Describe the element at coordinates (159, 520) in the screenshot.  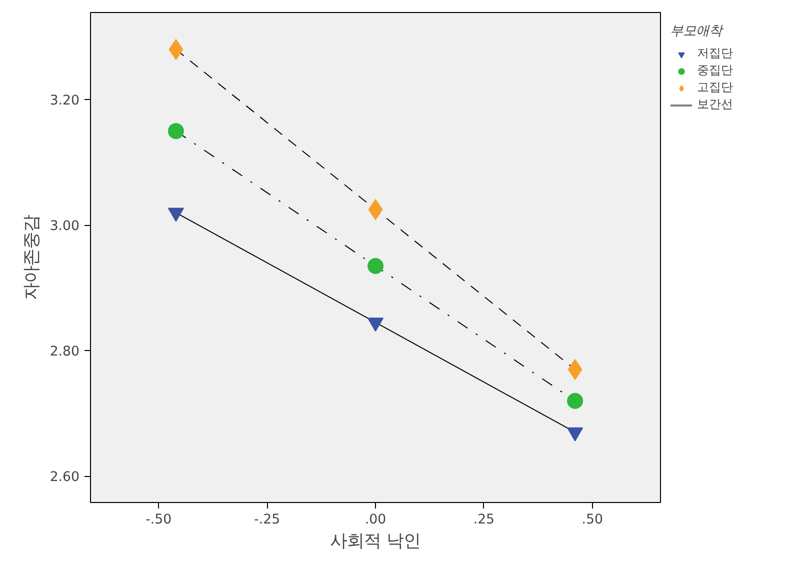
I see `x-tick-label: -.50` at that location.